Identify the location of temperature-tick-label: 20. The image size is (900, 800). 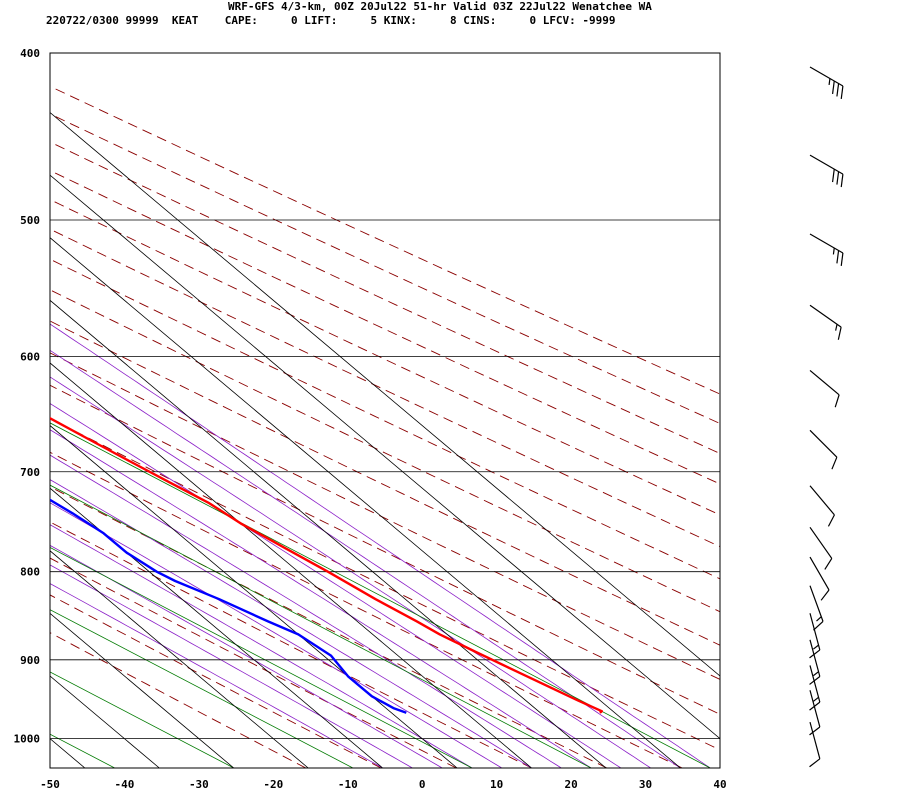
(570, 784).